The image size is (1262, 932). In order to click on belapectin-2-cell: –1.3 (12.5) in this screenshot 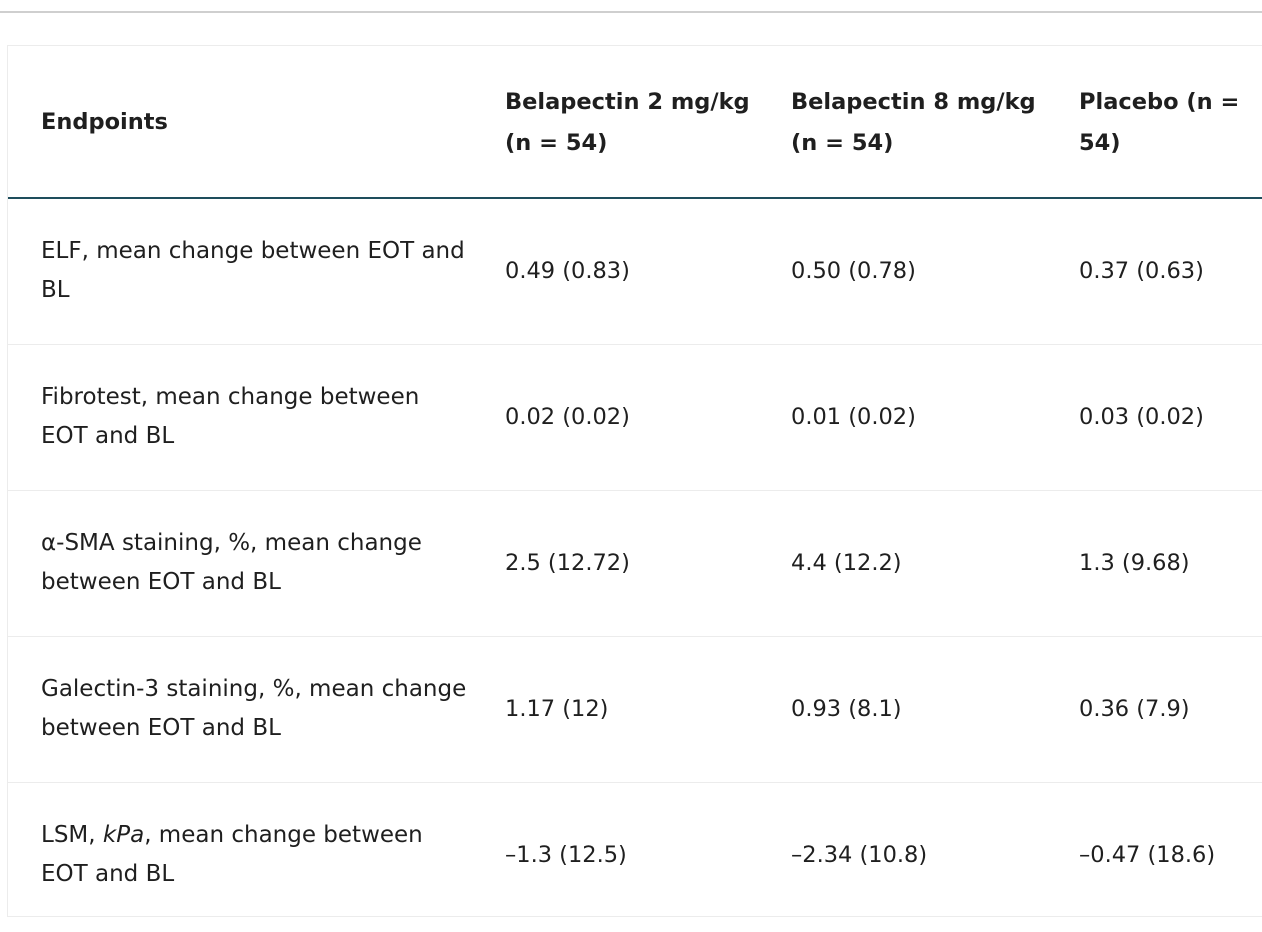, I will do `click(566, 854)`.